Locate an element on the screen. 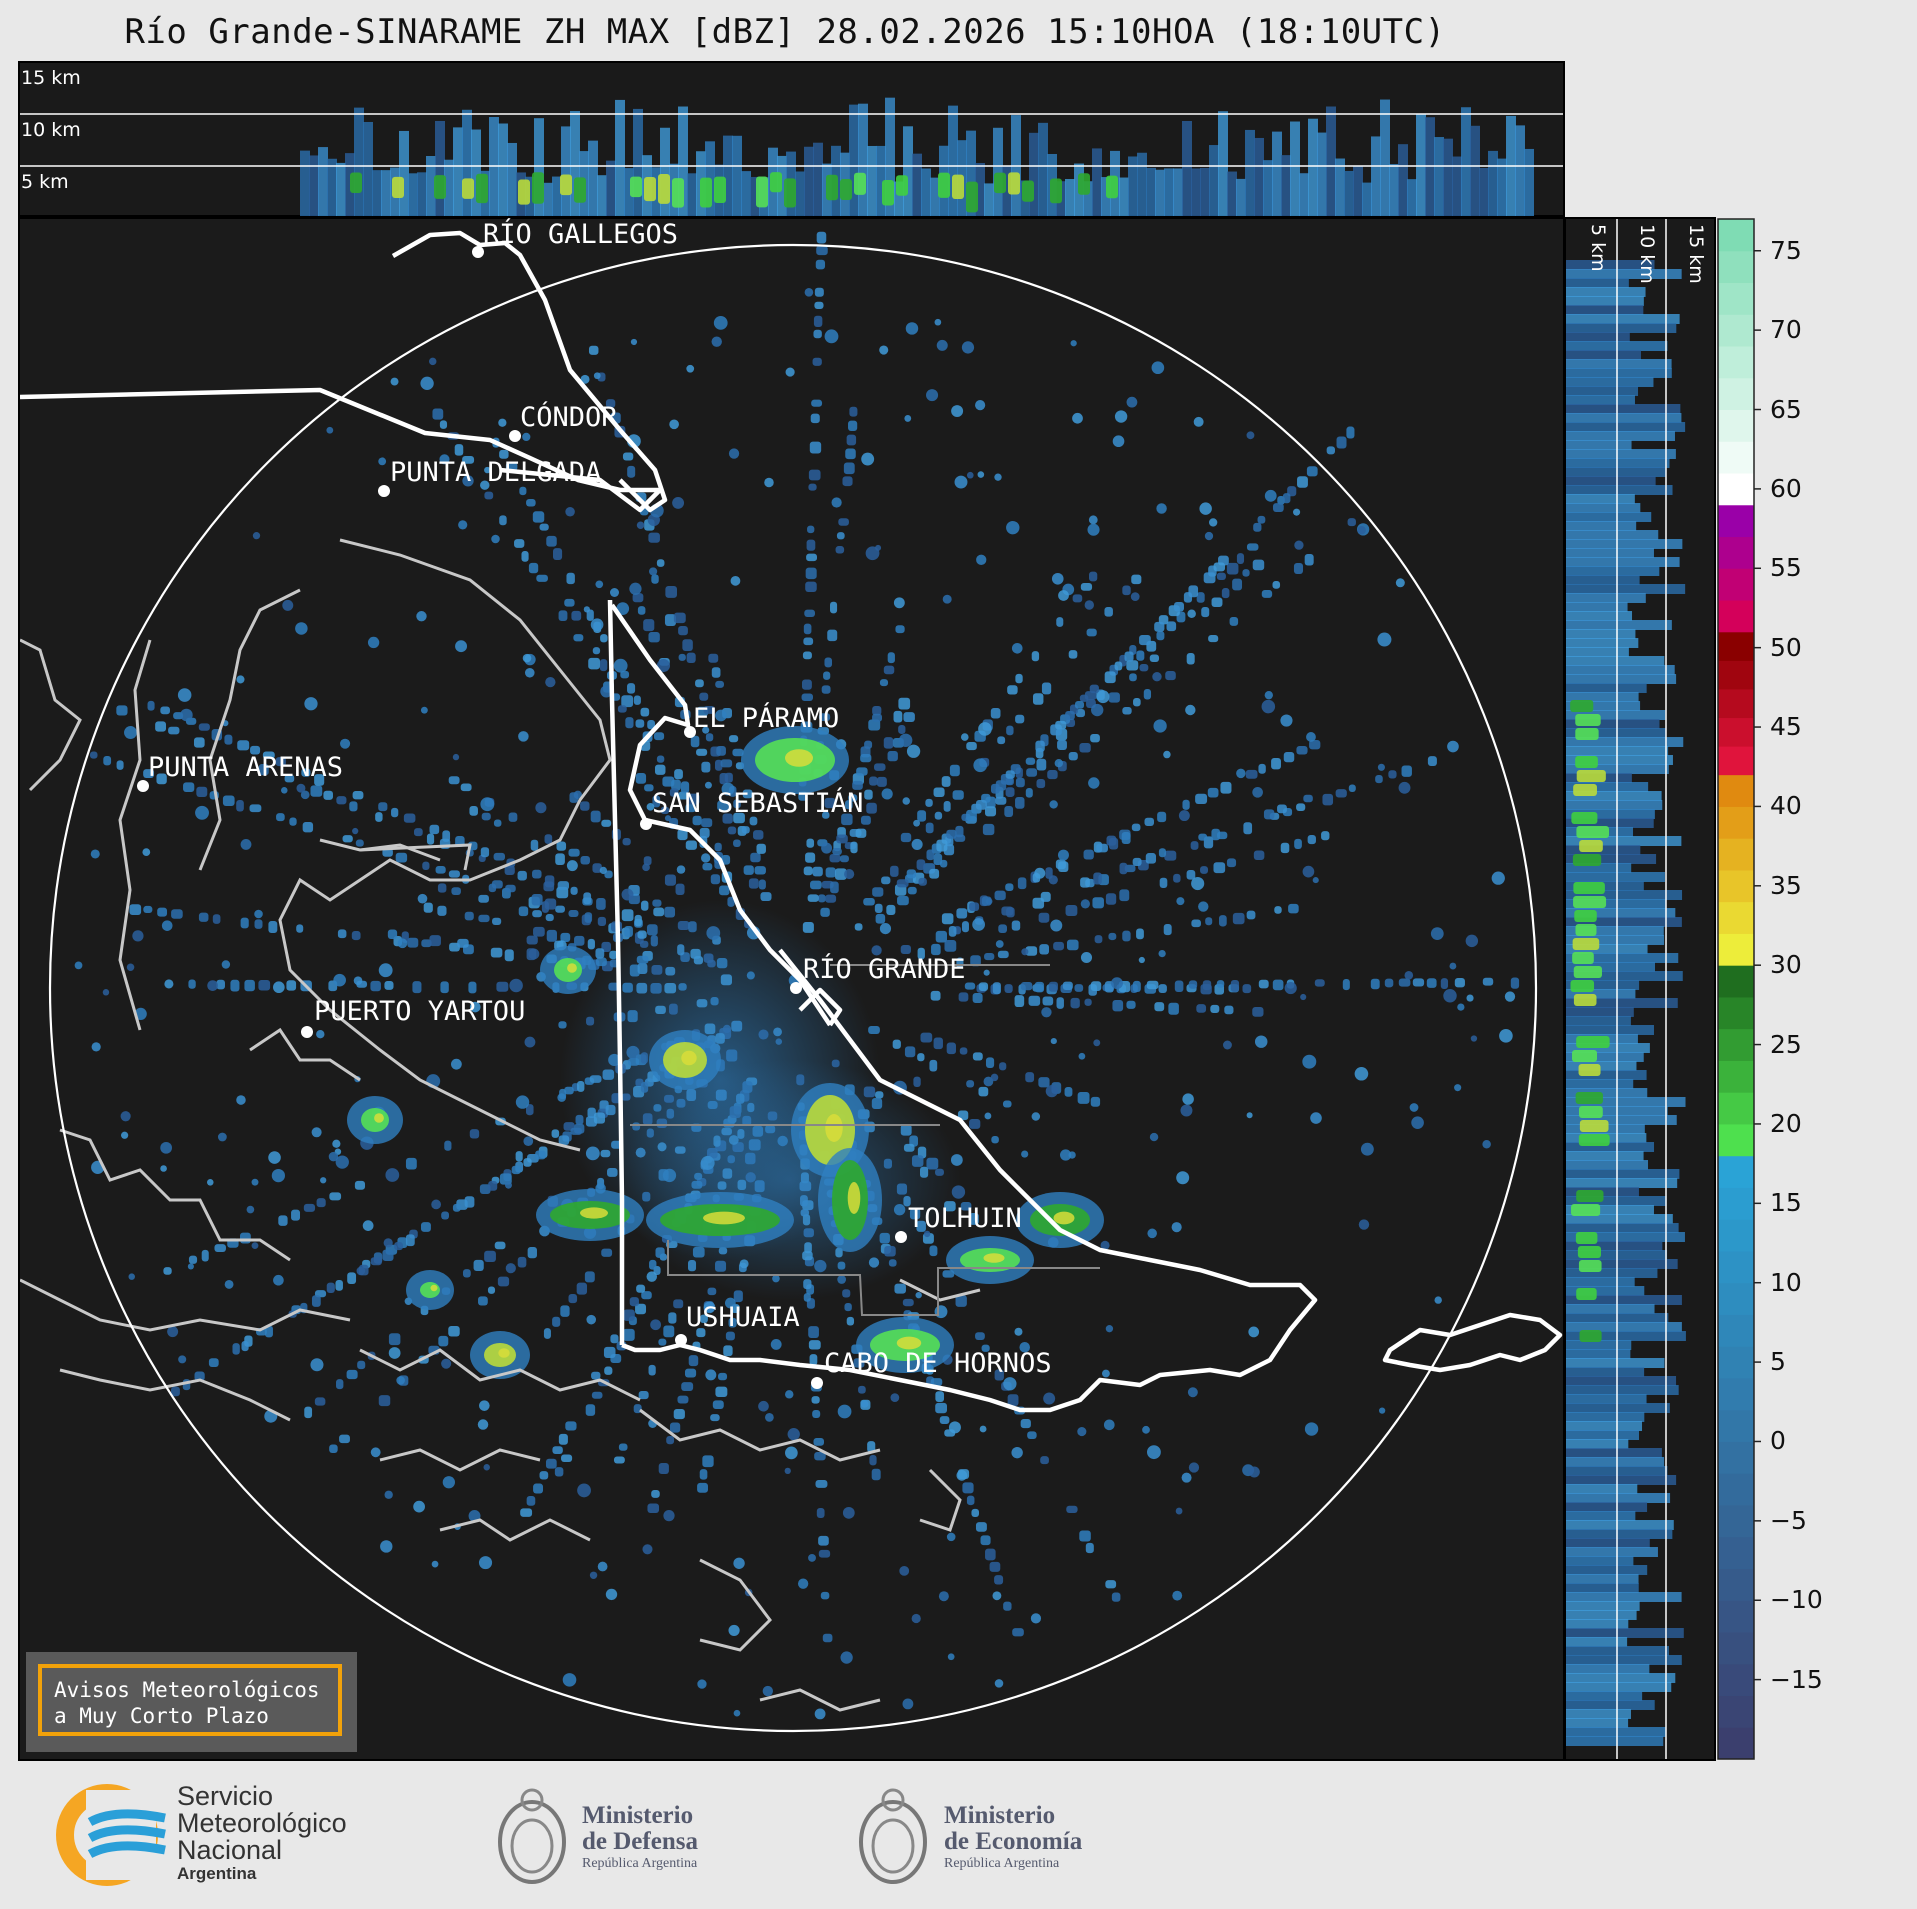  warning-link: Avisos Meteorológicos a Muy Corto Plazo is located at coordinates (190, 1700).